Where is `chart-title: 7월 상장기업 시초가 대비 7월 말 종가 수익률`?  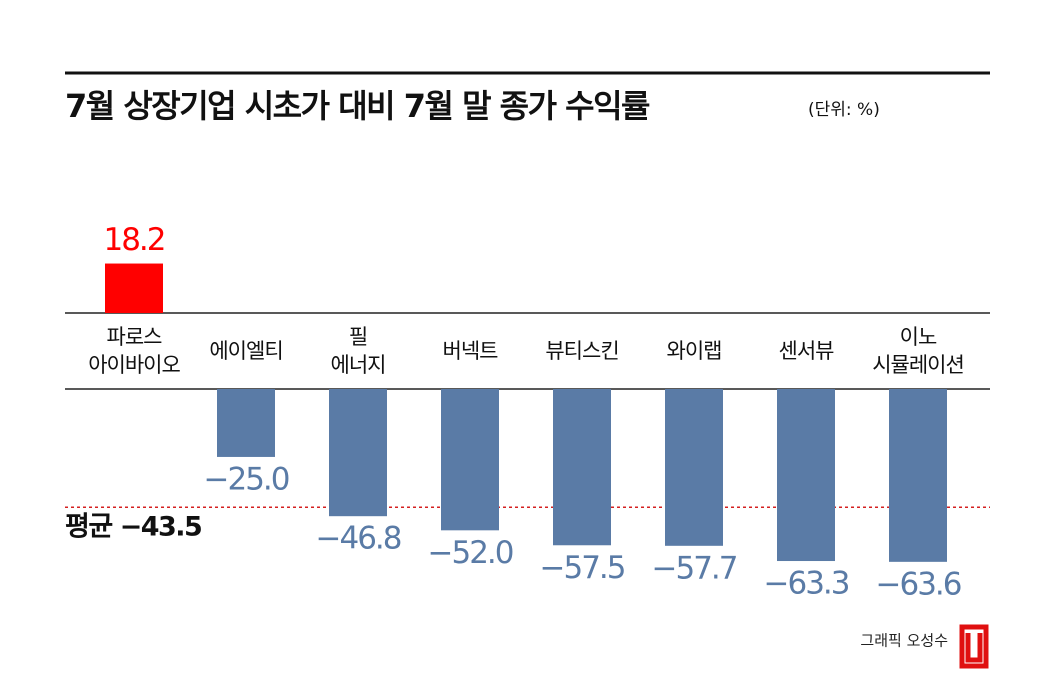 chart-title: 7월 상장기업 시초가 대비 7월 말 종가 수익률 is located at coordinates (357, 106).